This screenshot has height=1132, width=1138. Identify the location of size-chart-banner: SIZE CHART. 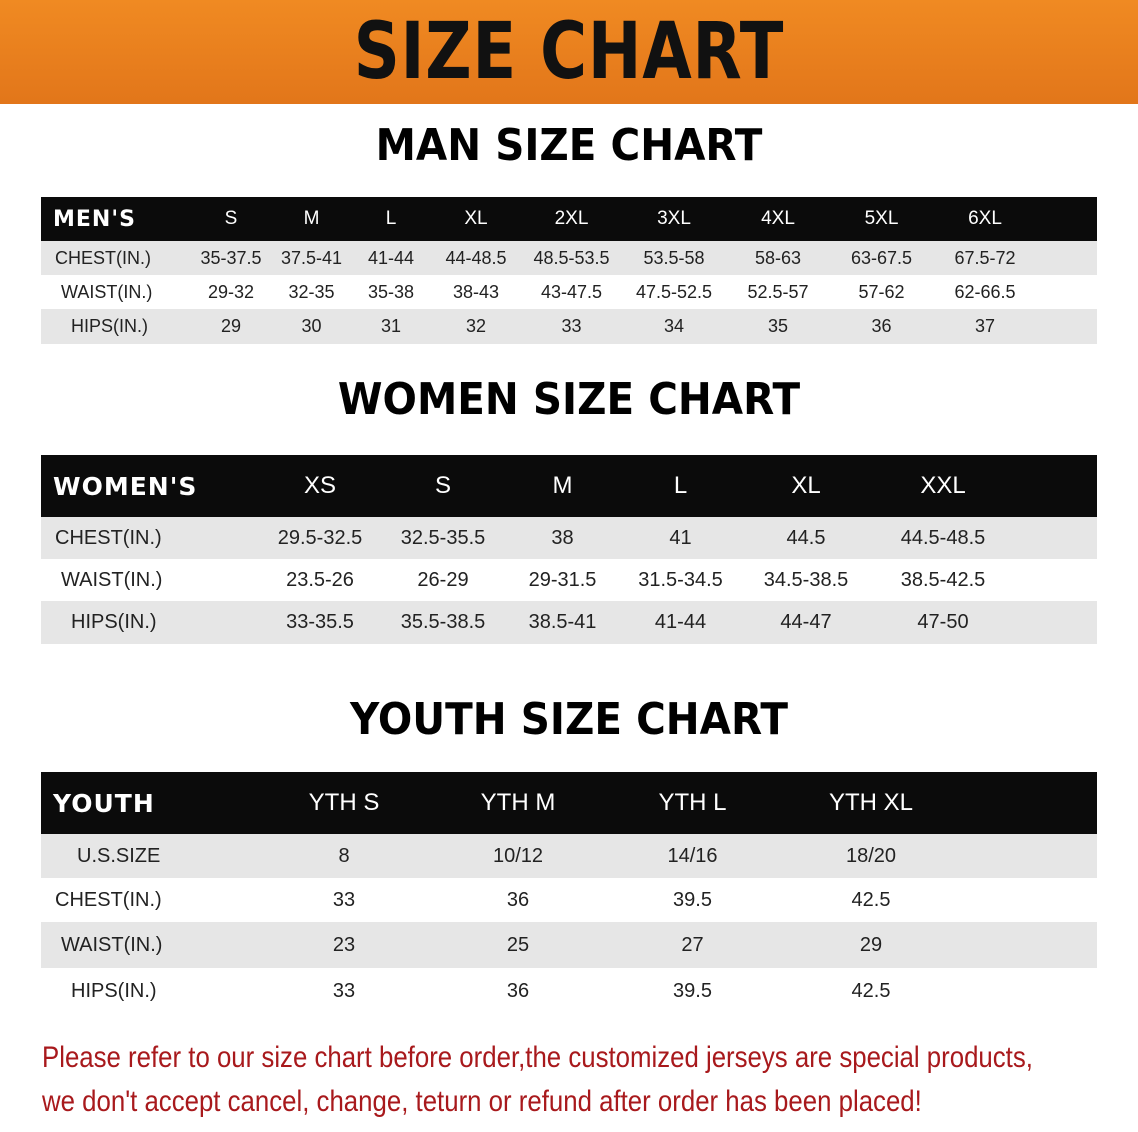
(569, 52).